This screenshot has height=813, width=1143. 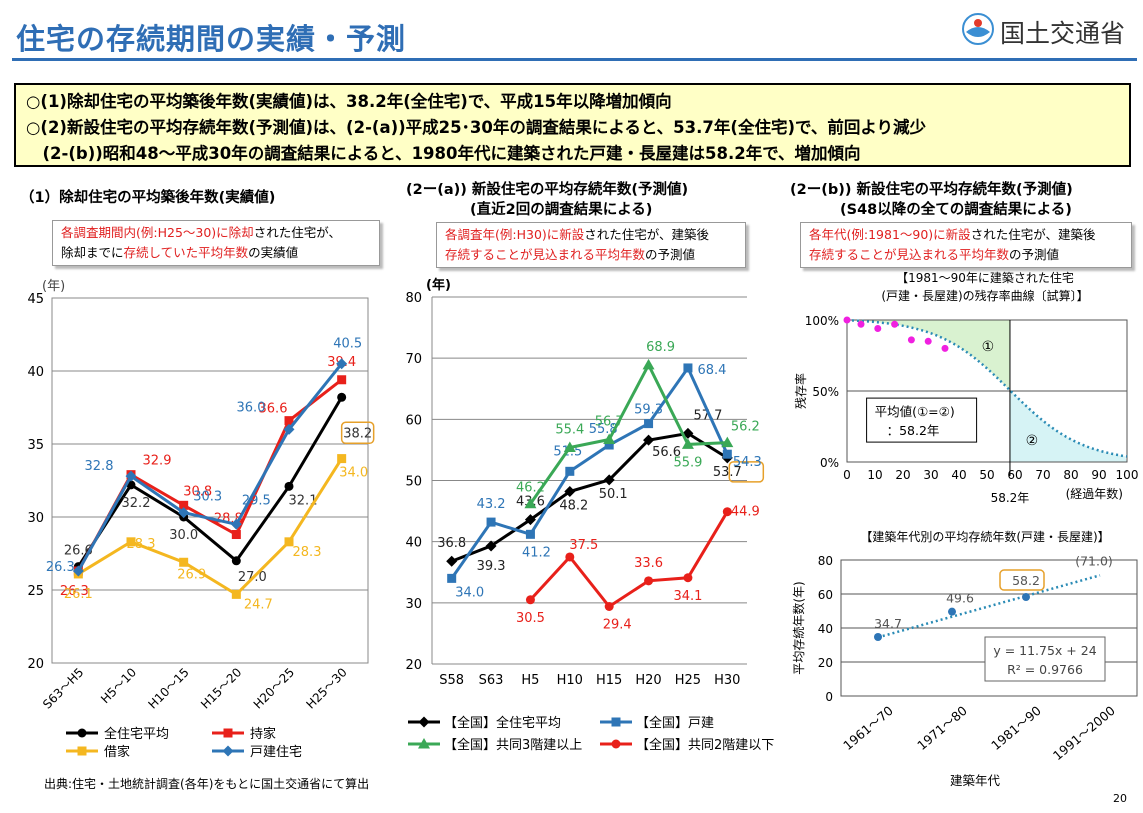 What do you see at coordinates (256, 500) in the screenshot?
I see `data-label: 29.5` at bounding box center [256, 500].